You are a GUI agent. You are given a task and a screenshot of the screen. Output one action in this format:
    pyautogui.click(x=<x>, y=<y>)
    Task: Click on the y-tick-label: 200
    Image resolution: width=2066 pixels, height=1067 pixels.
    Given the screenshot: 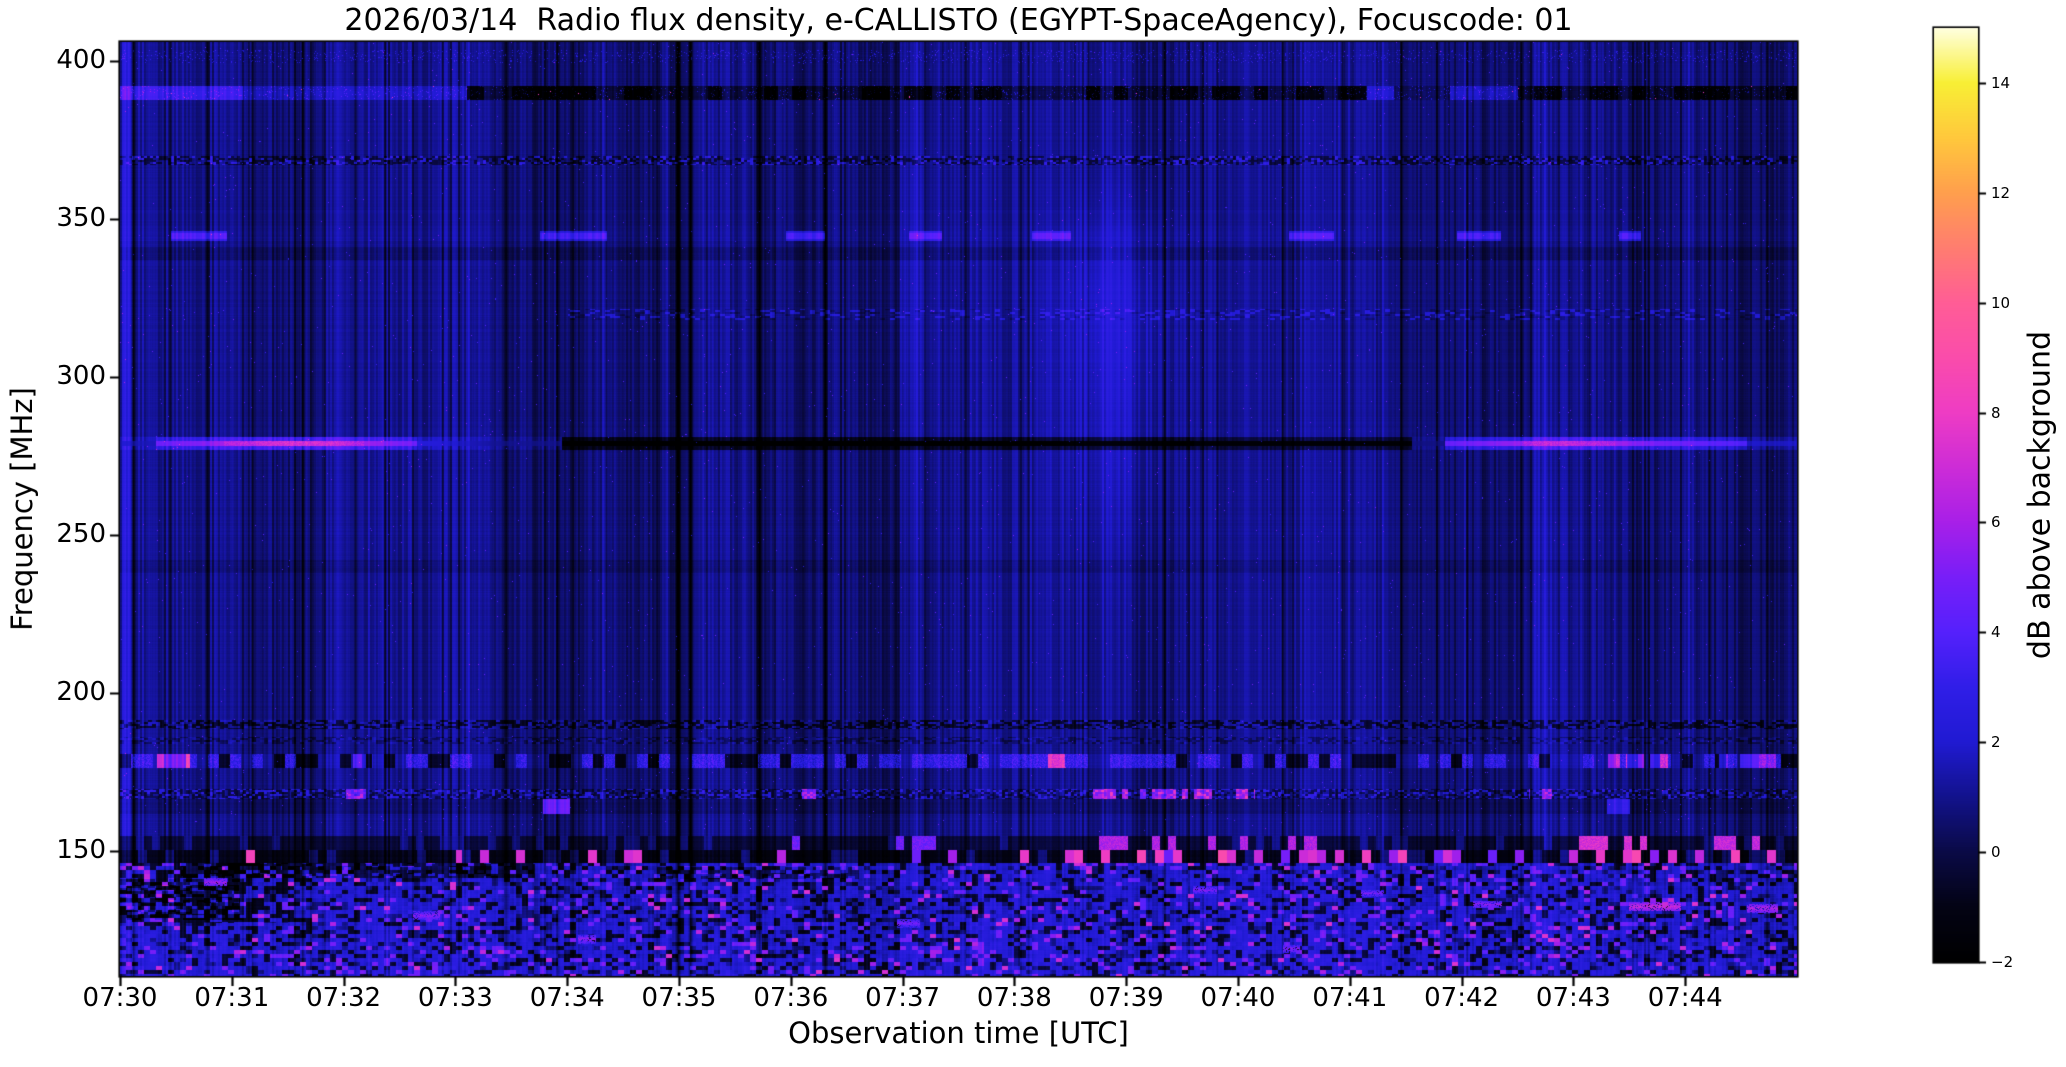 What is the action you would take?
    pyautogui.click(x=81, y=692)
    